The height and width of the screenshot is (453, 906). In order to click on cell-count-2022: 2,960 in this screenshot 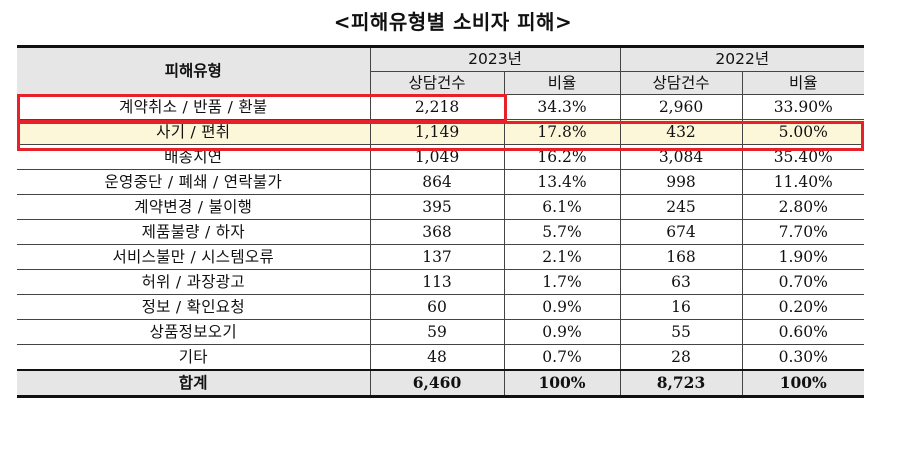, I will do `click(681, 107)`.